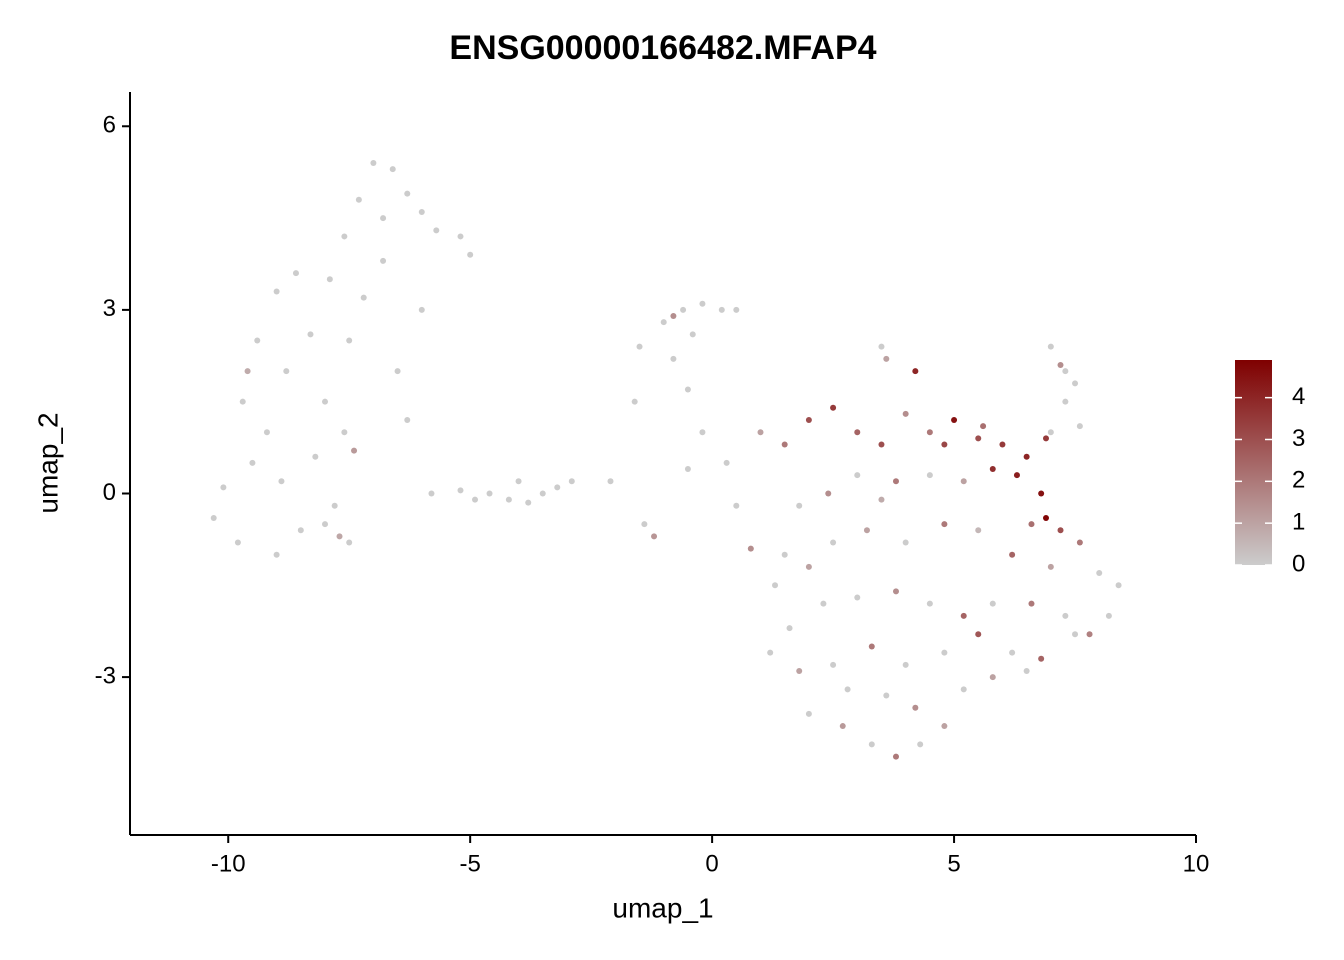  Describe the element at coordinates (1253, 462) in the screenshot. I see `color-bar` at that location.